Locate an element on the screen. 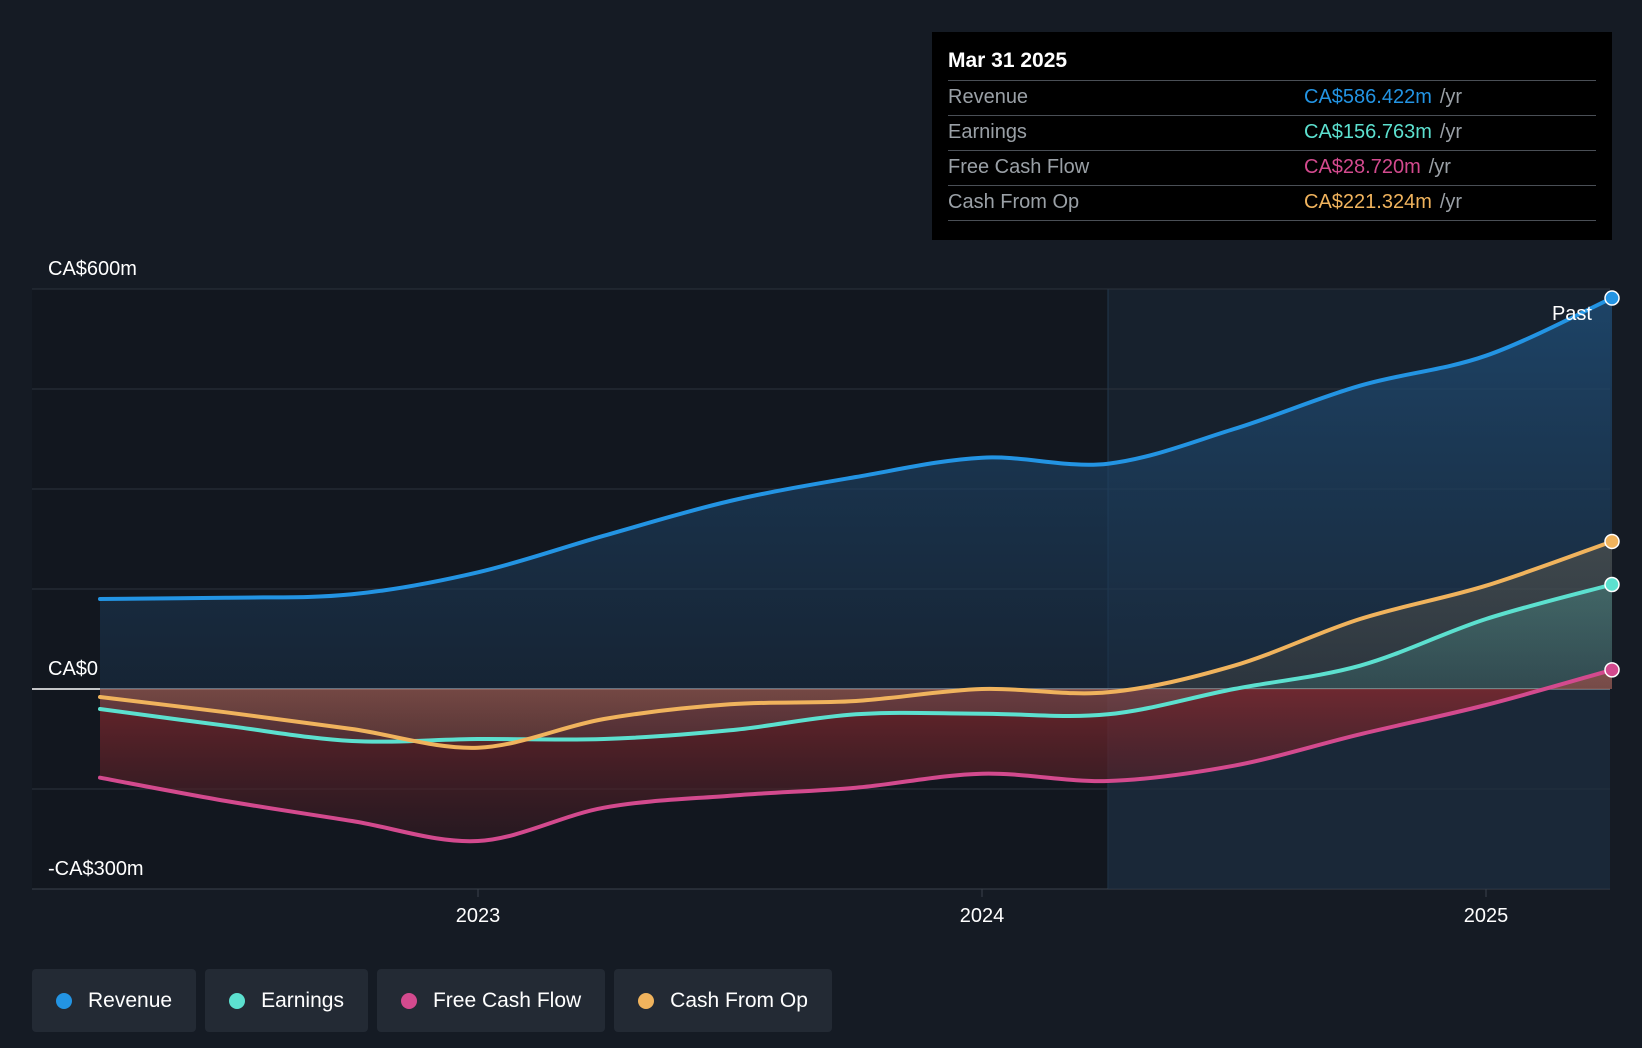  legend-item-free-cash-flow: Free Cash Flow is located at coordinates (491, 1000).